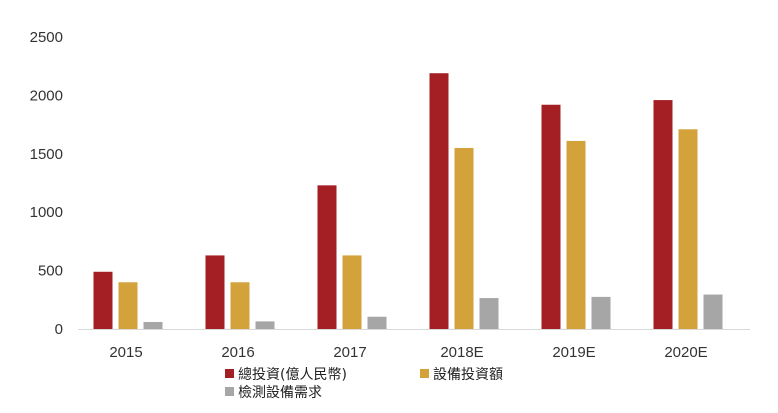 The image size is (778, 413). Describe the element at coordinates (461, 352) in the screenshot. I see `x-tick-label: 2018E` at that location.